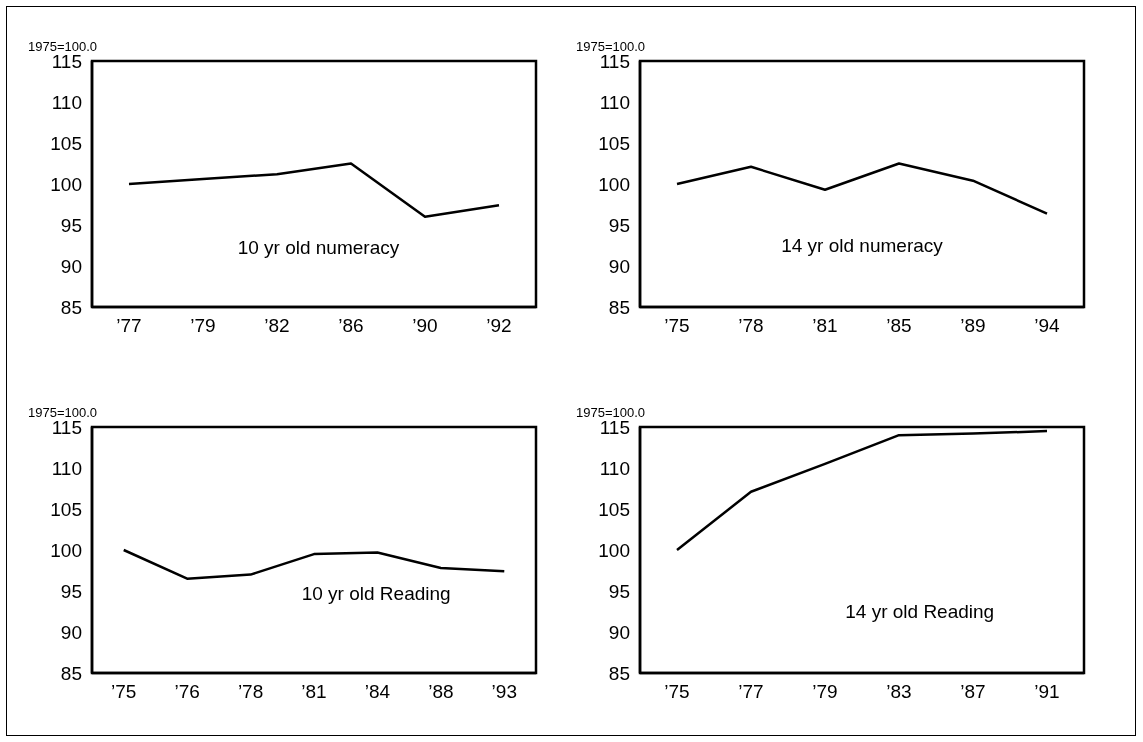  Describe the element at coordinates (973, 692) in the screenshot. I see `x-tick-label: ’87` at that location.